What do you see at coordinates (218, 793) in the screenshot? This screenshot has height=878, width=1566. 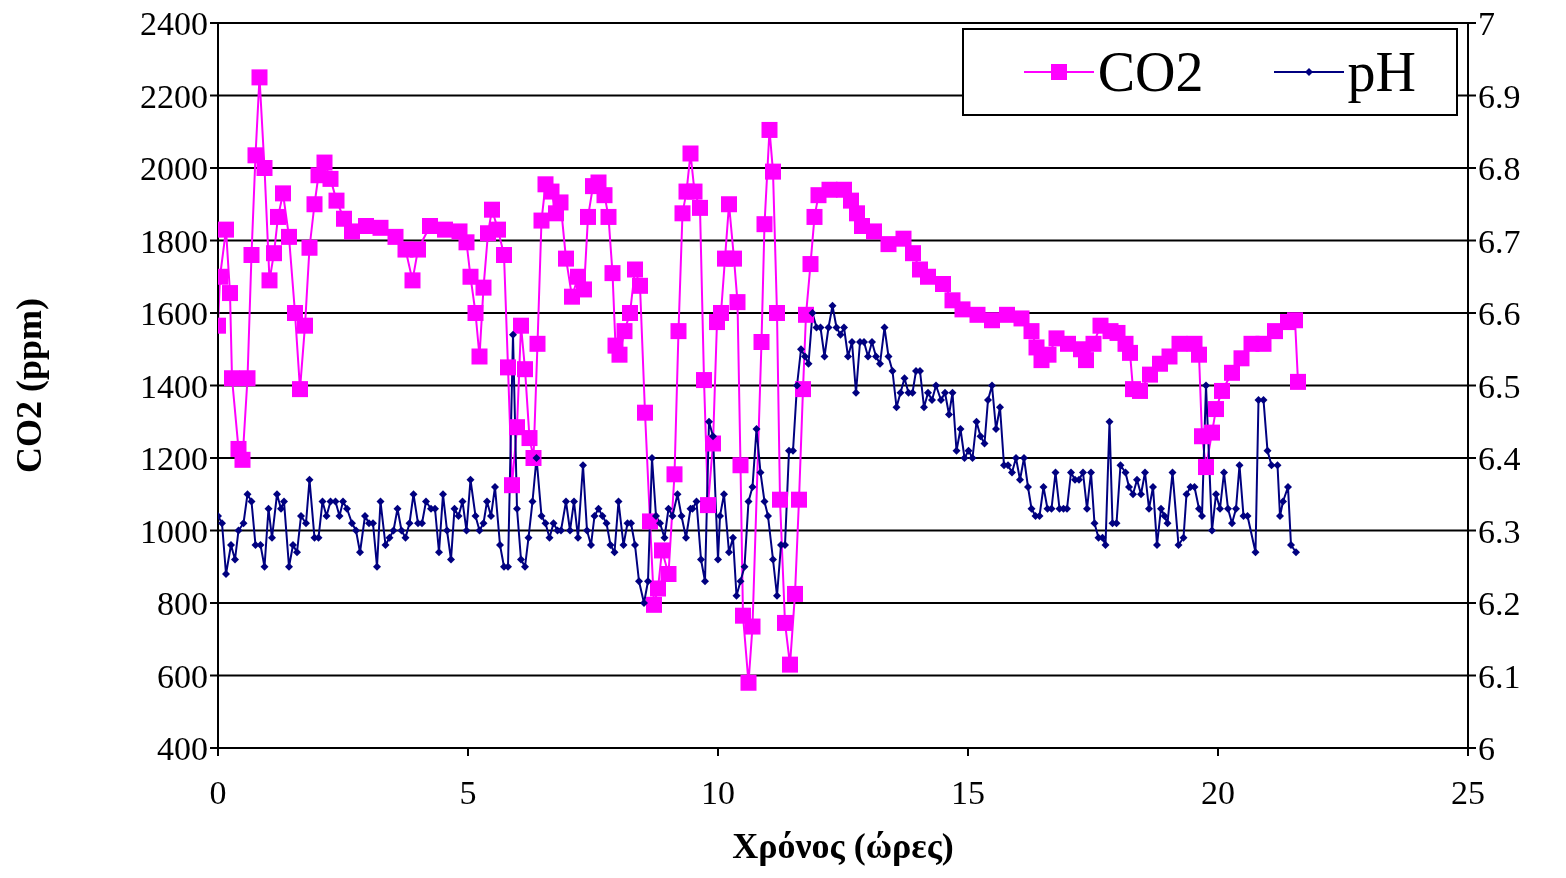 I see `x-tick-label: 0` at bounding box center [218, 793].